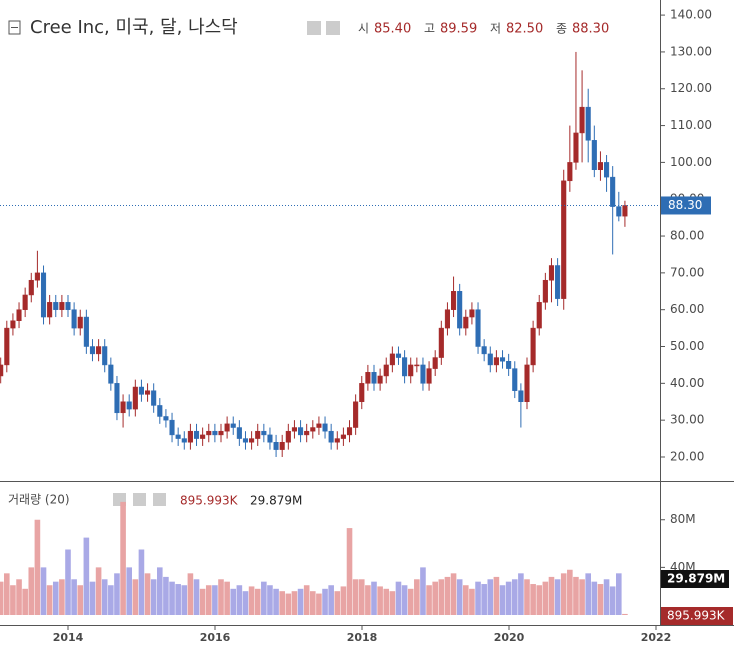  Describe the element at coordinates (524, 29) in the screenshot. I see `legend-value: 82.50` at that location.